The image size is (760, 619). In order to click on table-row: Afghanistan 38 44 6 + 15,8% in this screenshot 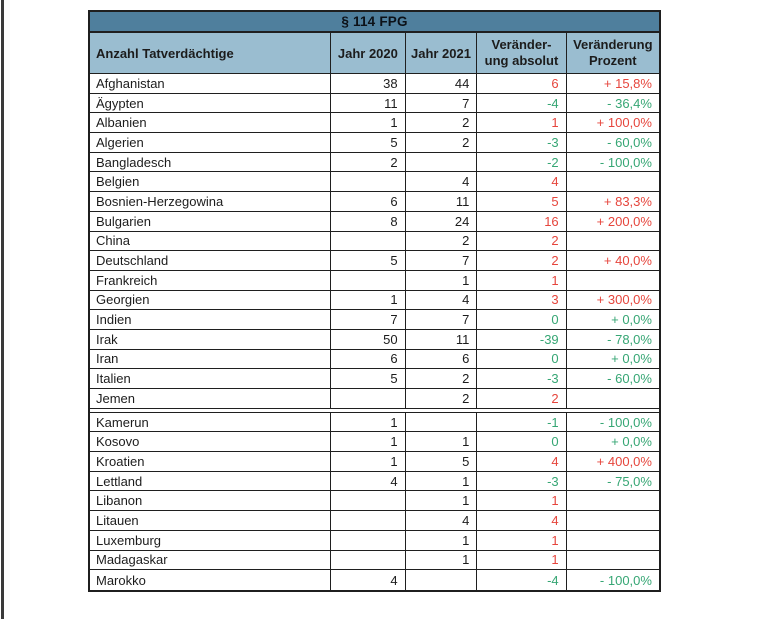, I will do `click(374, 84)`.